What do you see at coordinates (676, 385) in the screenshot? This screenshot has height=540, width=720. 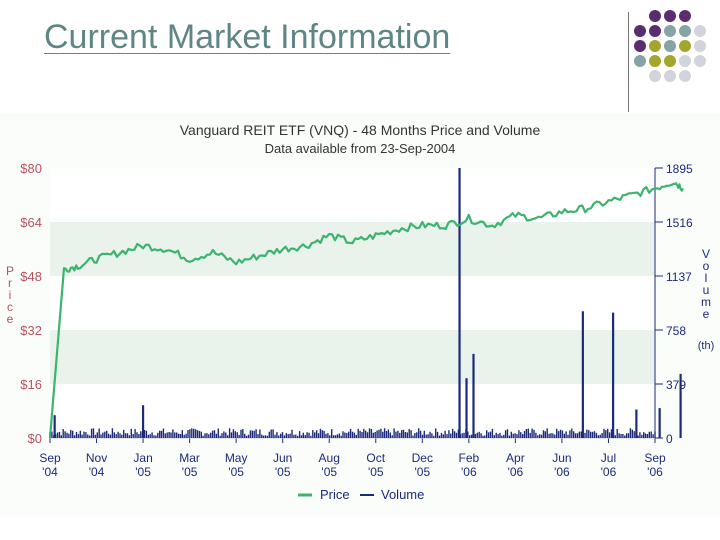 I see `right-tick-label: 379` at bounding box center [676, 385].